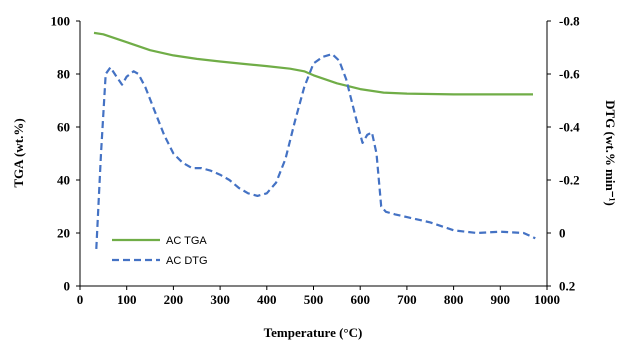 The image size is (633, 343). Describe the element at coordinates (220, 299) in the screenshot. I see `x-tick-label: 300` at that location.